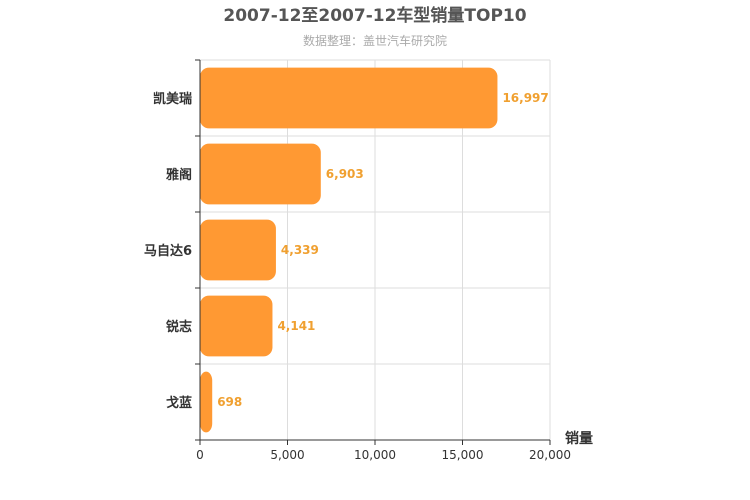 Image resolution: width=750 pixels, height=500 pixels. I want to click on value-label: 4,339, so click(300, 250).